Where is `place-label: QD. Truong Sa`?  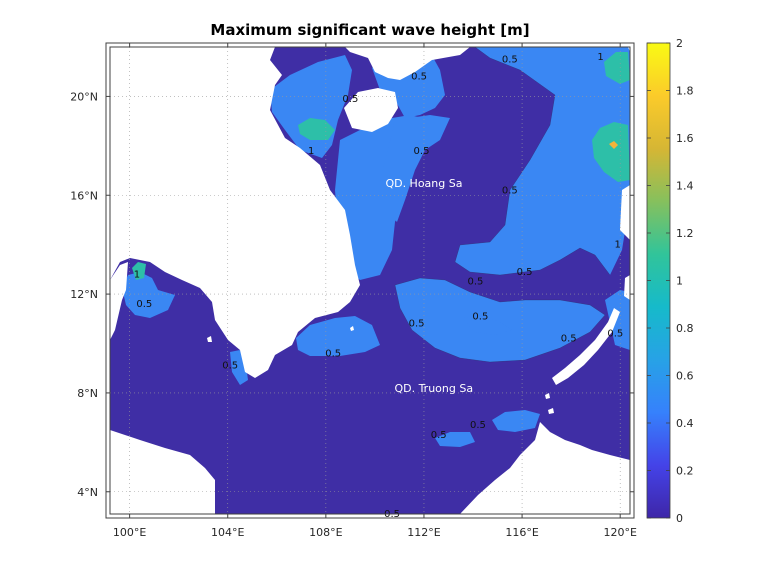
place-label: QD. Truong Sa is located at coordinates (433, 388).